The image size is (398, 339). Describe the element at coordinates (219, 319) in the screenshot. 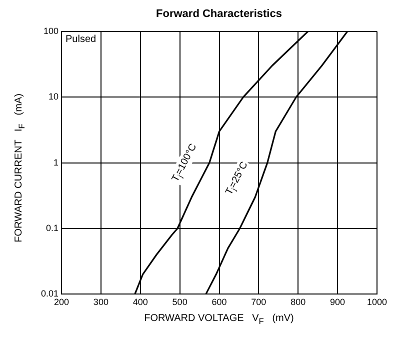

I see `x-axis-title: FORWARD VOLTAGE V$_{F}$ (mV)` at that location.